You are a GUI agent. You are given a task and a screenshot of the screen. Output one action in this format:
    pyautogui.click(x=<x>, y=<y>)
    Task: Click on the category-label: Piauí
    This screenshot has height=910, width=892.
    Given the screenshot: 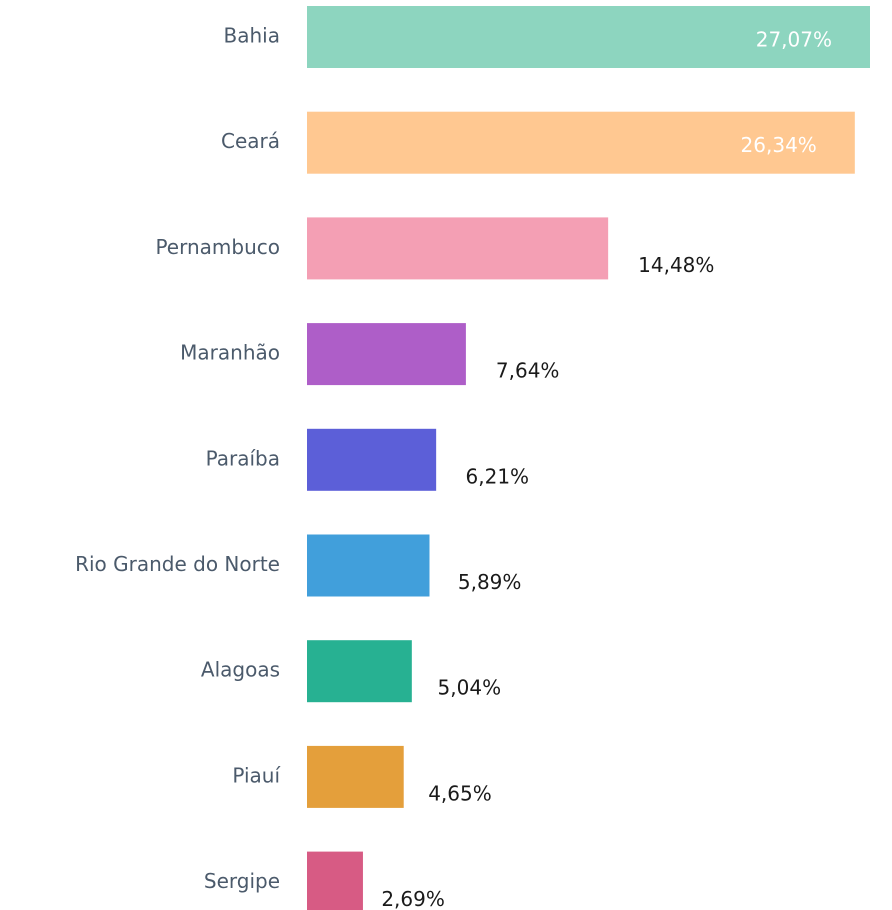 What is the action you would take?
    pyautogui.click(x=256, y=775)
    